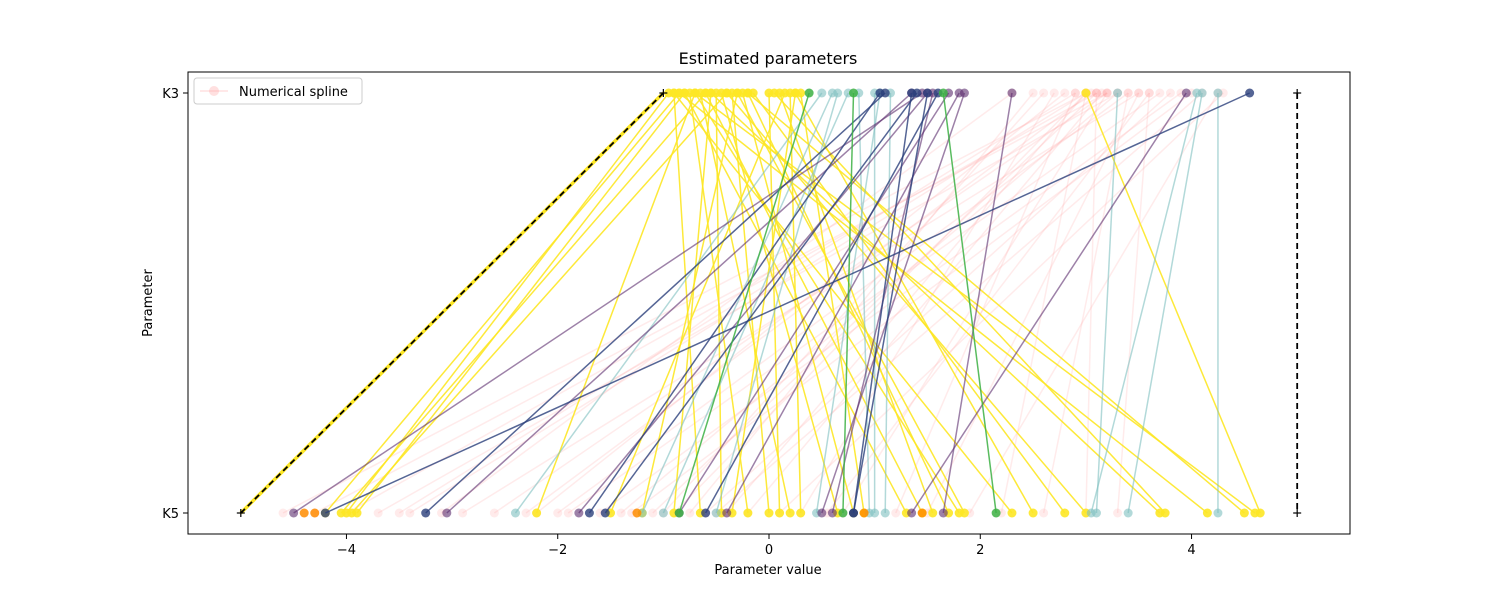 The image size is (1500, 600). Describe the element at coordinates (148, 303) in the screenshot. I see `y-axis-label: Parameter` at that location.